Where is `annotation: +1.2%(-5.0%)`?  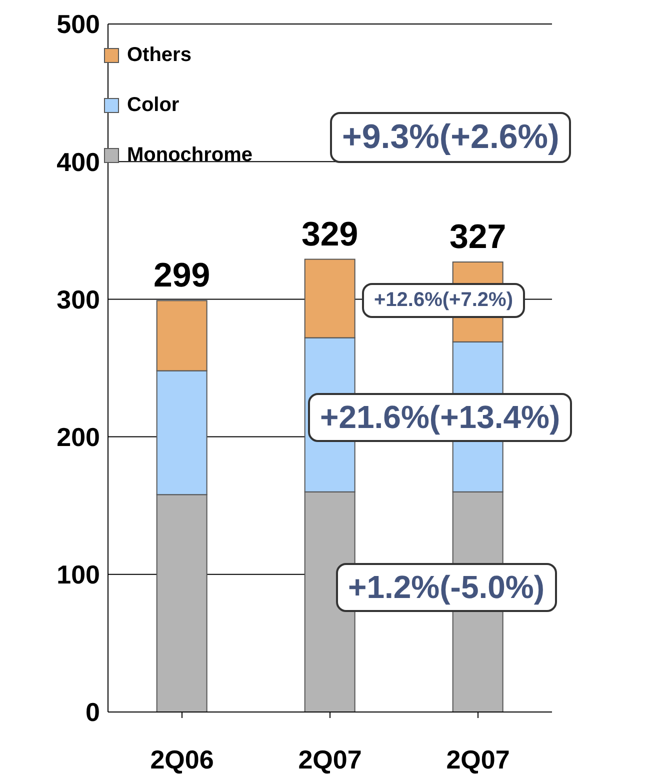 annotation: +1.2%(-5.0%) is located at coordinates (446, 587).